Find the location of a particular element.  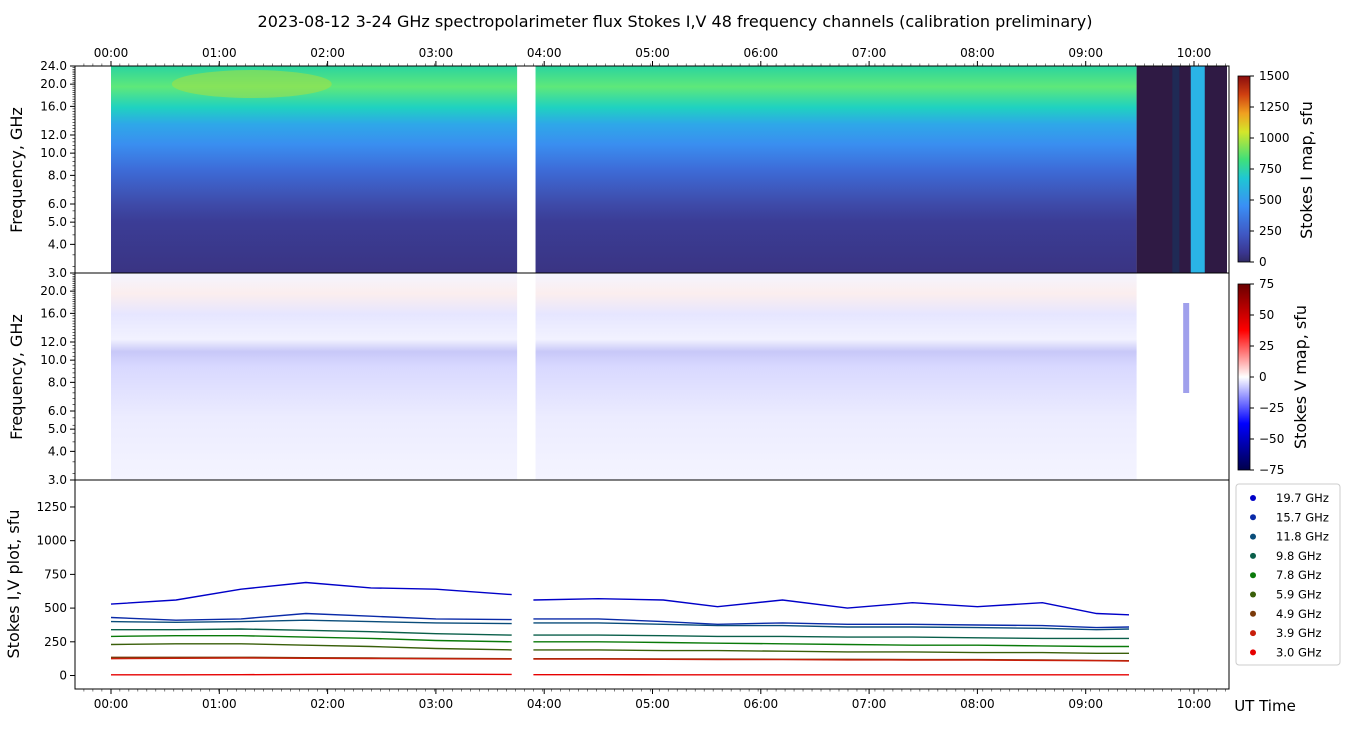

x-top-tick-label: 03:00 is located at coordinates (436, 53).